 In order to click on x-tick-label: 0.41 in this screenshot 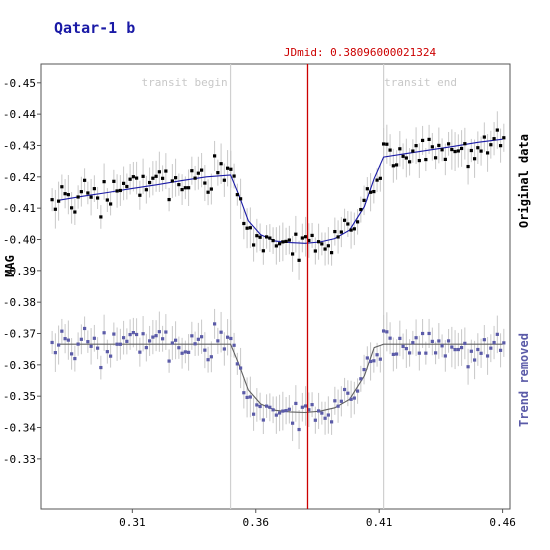, I will do `click(379, 522)`.